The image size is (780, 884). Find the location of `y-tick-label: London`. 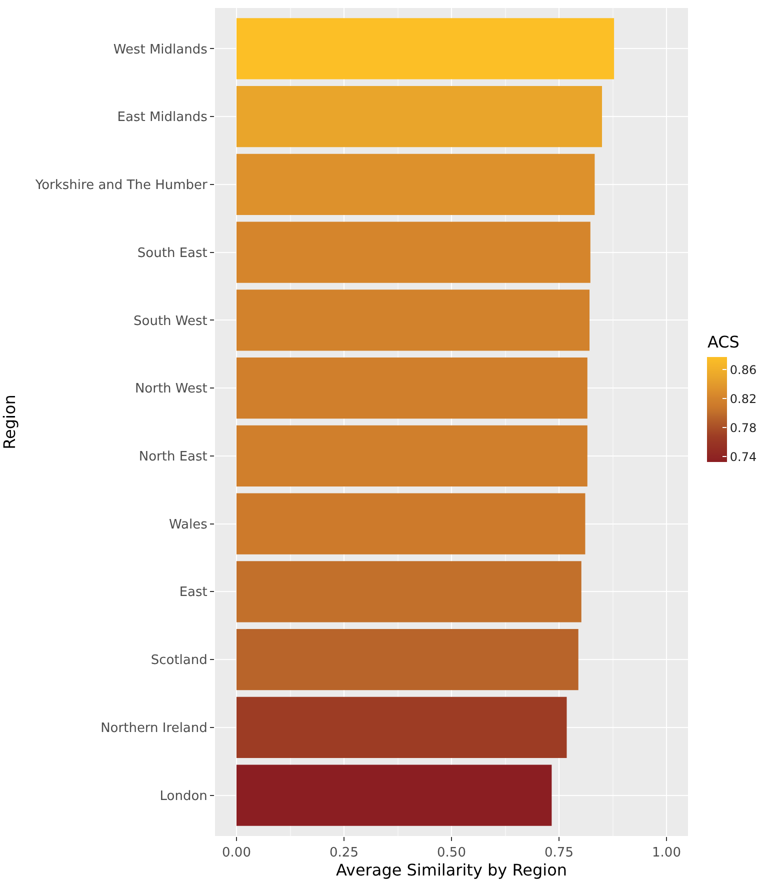

y-tick-label: London is located at coordinates (184, 796).